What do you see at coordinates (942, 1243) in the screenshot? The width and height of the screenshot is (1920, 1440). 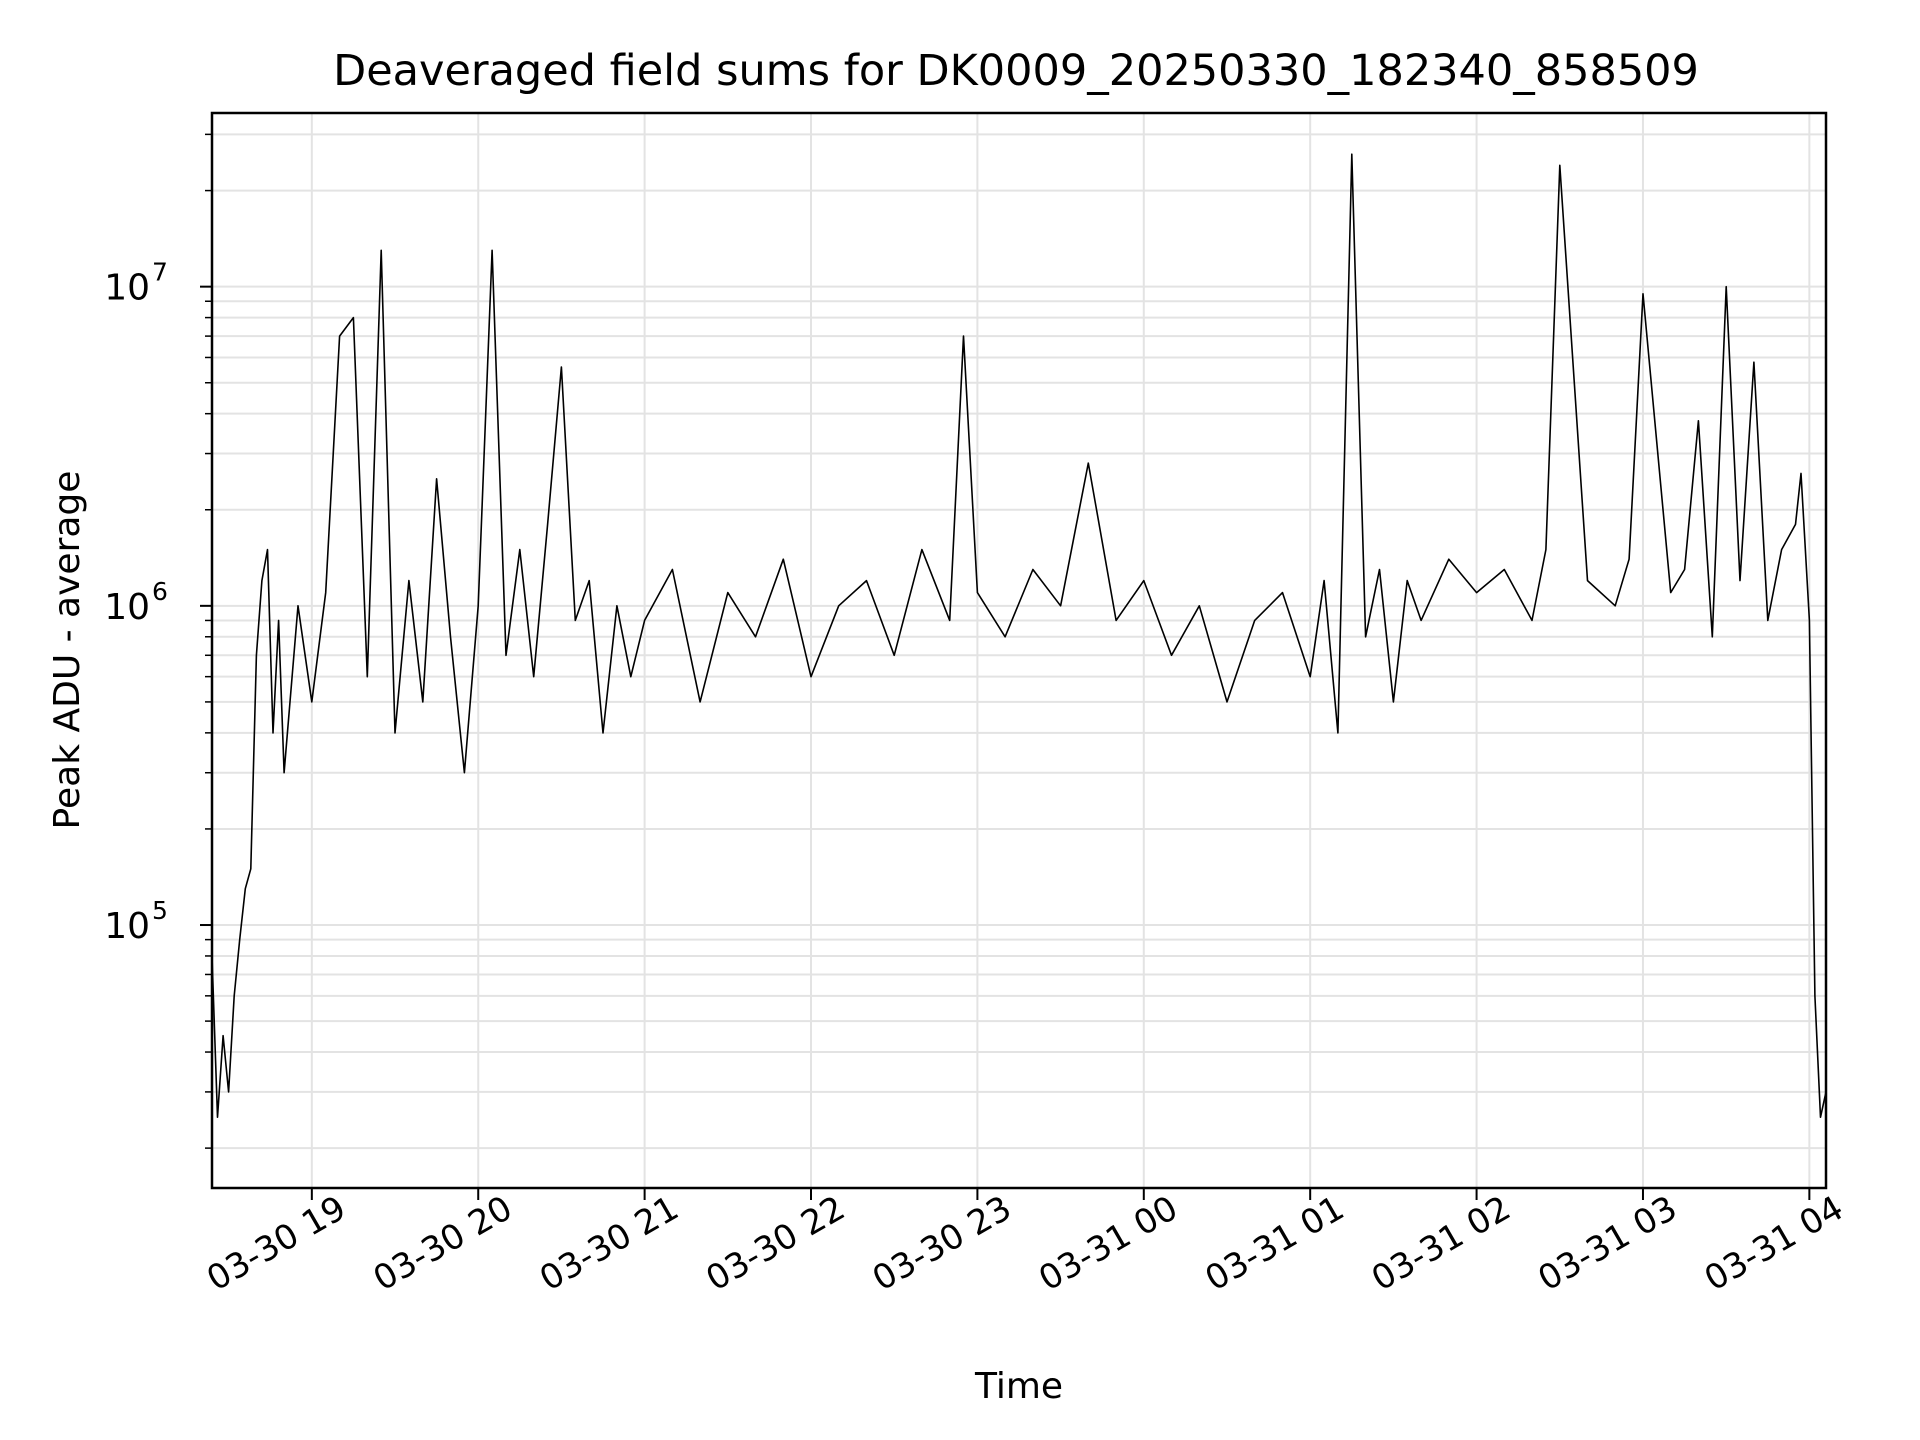 I see `x-tick-label: 03-30 23` at bounding box center [942, 1243].